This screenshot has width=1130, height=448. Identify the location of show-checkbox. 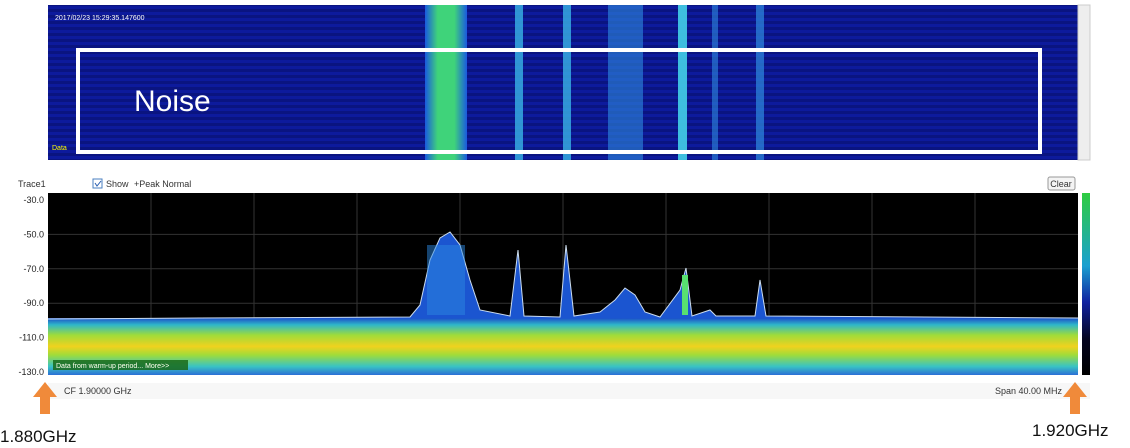
(97, 183).